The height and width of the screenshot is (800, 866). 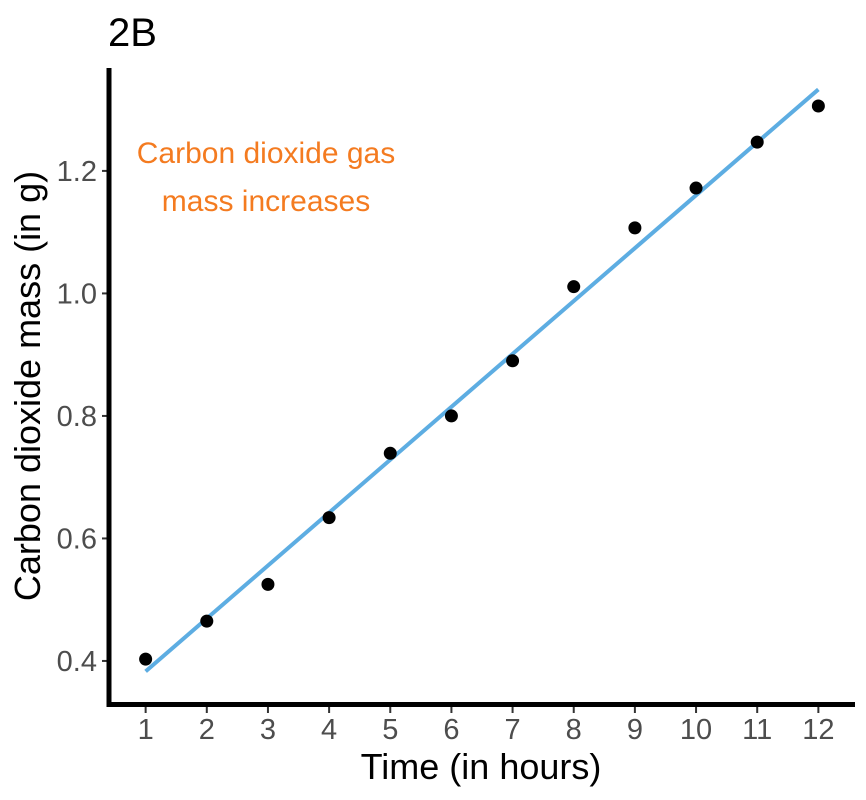 I want to click on y-axis-title: Carbon dioxide mass (in g), so click(x=27, y=386).